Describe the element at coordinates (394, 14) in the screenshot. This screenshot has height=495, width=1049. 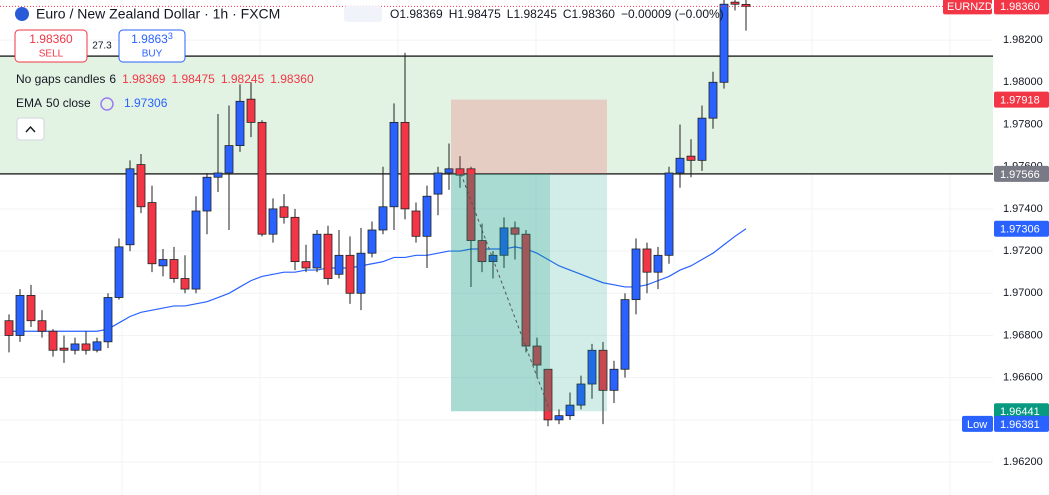
I see `ohlc-key: O` at that location.